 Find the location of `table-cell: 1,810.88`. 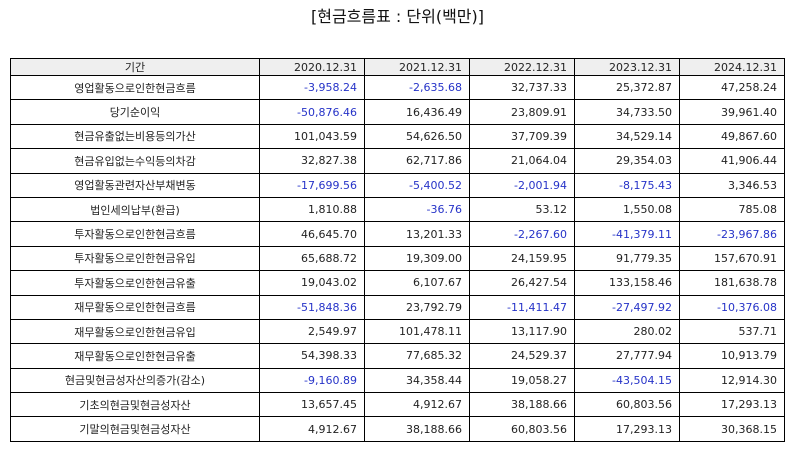

table-cell: 1,810.88 is located at coordinates (312, 209).